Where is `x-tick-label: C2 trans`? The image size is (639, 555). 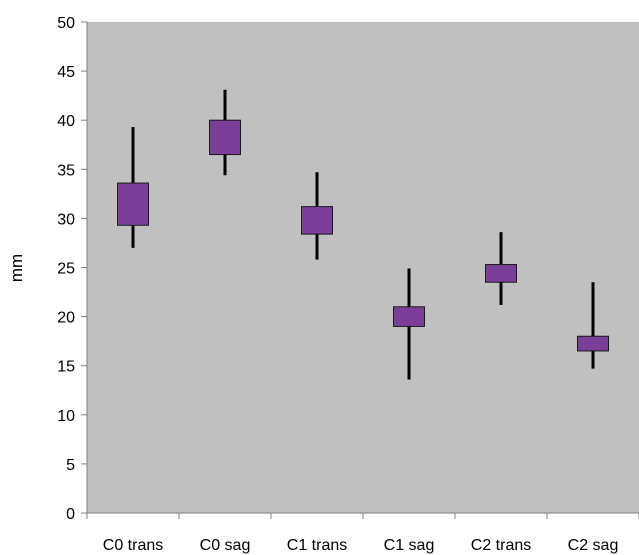 x-tick-label: C2 trans is located at coordinates (501, 545).